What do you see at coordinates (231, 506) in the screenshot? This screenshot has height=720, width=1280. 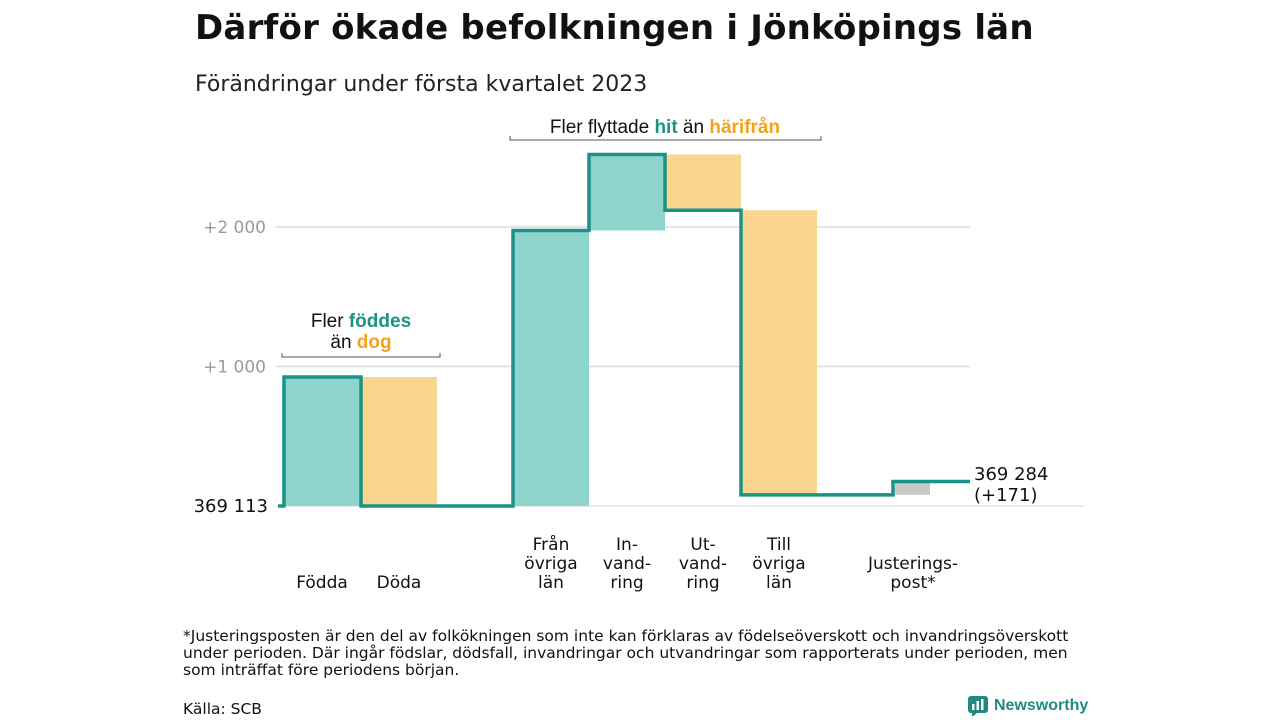 I see `start-value-label: 369 113` at bounding box center [231, 506].